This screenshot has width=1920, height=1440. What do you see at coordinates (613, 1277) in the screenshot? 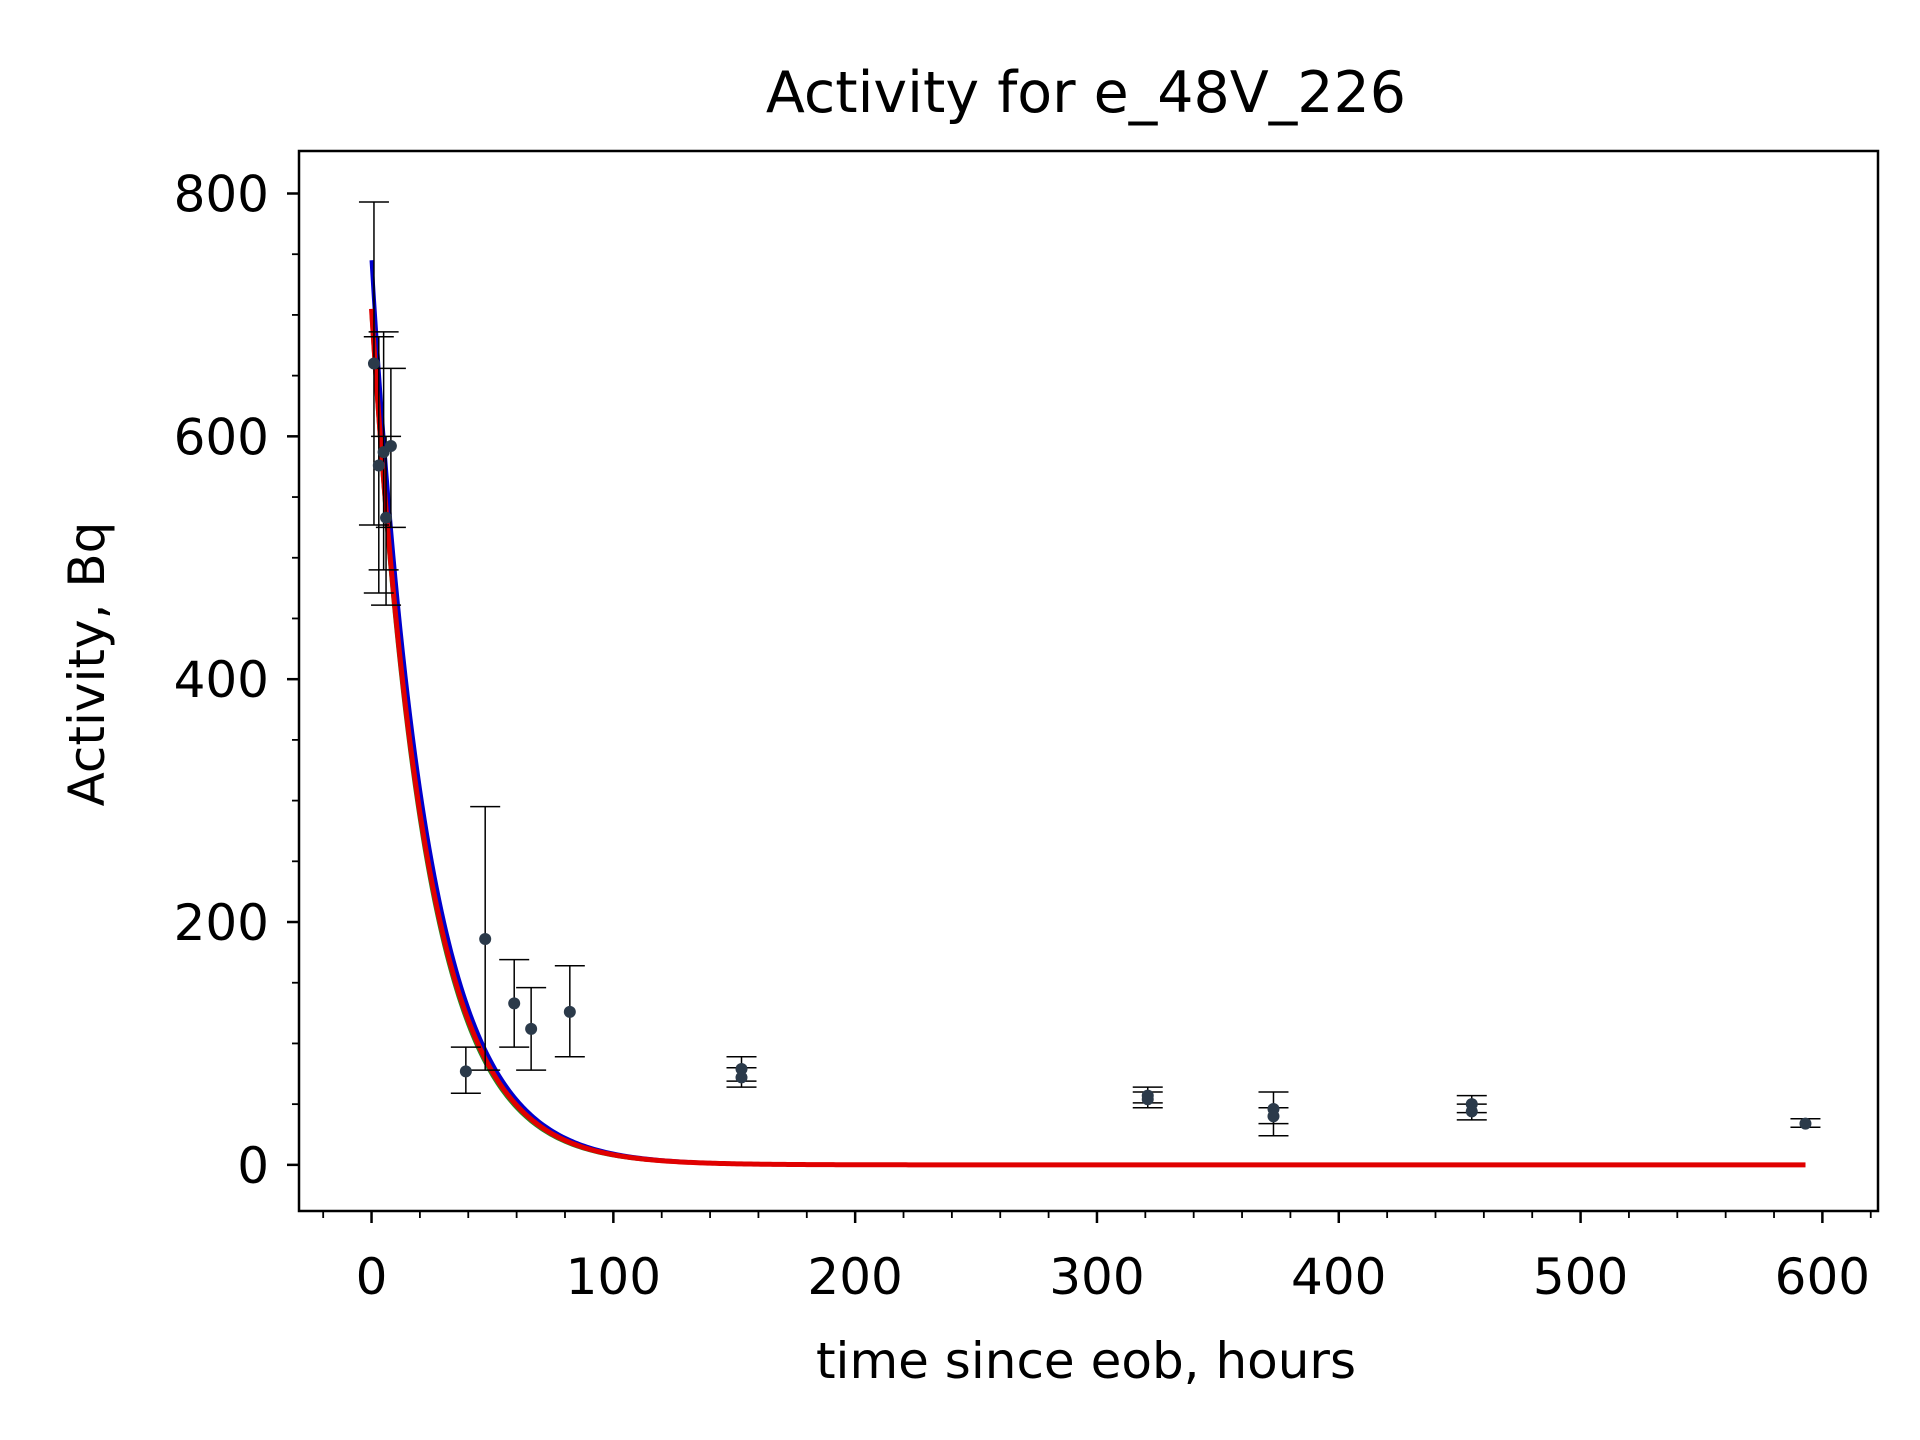
I see `x-tick-label: 100` at bounding box center [613, 1277].